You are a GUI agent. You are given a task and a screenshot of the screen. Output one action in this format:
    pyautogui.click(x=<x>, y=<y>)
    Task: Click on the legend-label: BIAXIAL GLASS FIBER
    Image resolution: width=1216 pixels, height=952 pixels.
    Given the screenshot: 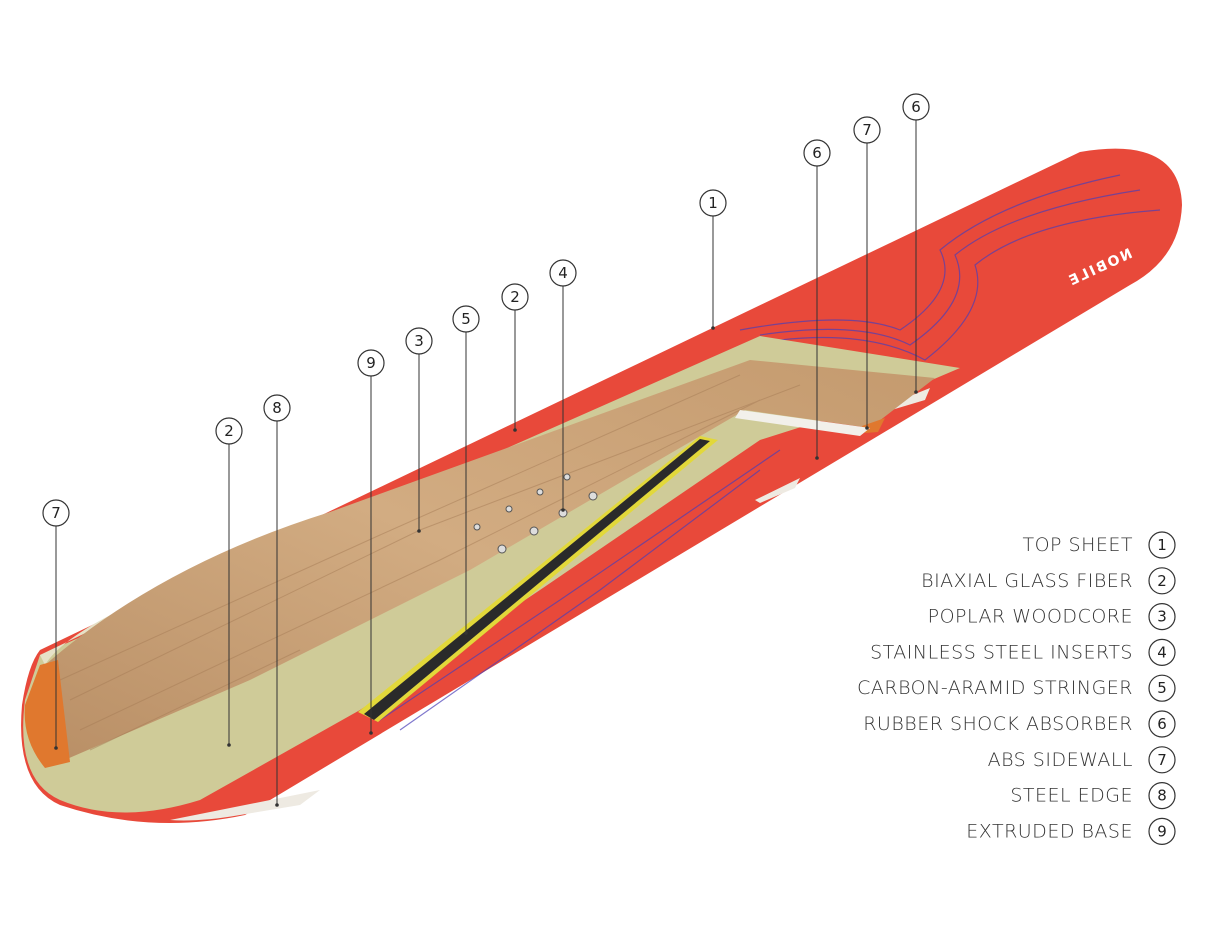 What is the action you would take?
    pyautogui.click(x=1027, y=581)
    